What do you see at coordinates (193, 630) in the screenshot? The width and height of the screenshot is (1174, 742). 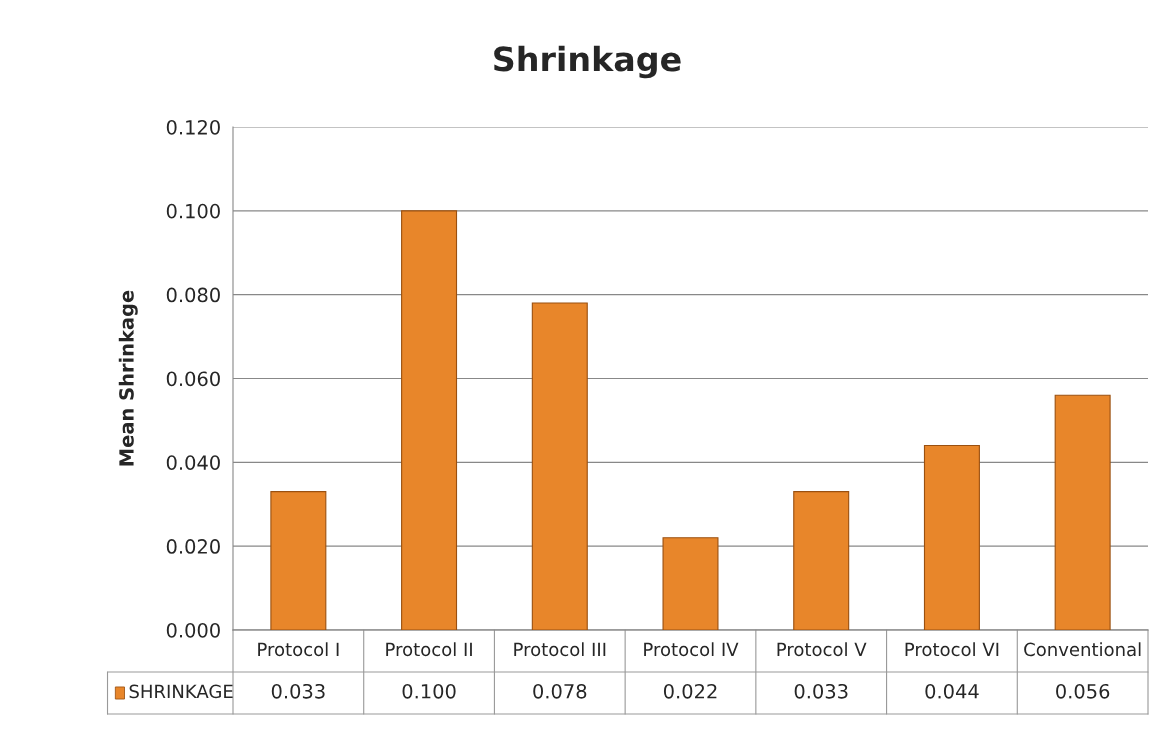 I see `y-tick-label: 0.000` at bounding box center [193, 630].